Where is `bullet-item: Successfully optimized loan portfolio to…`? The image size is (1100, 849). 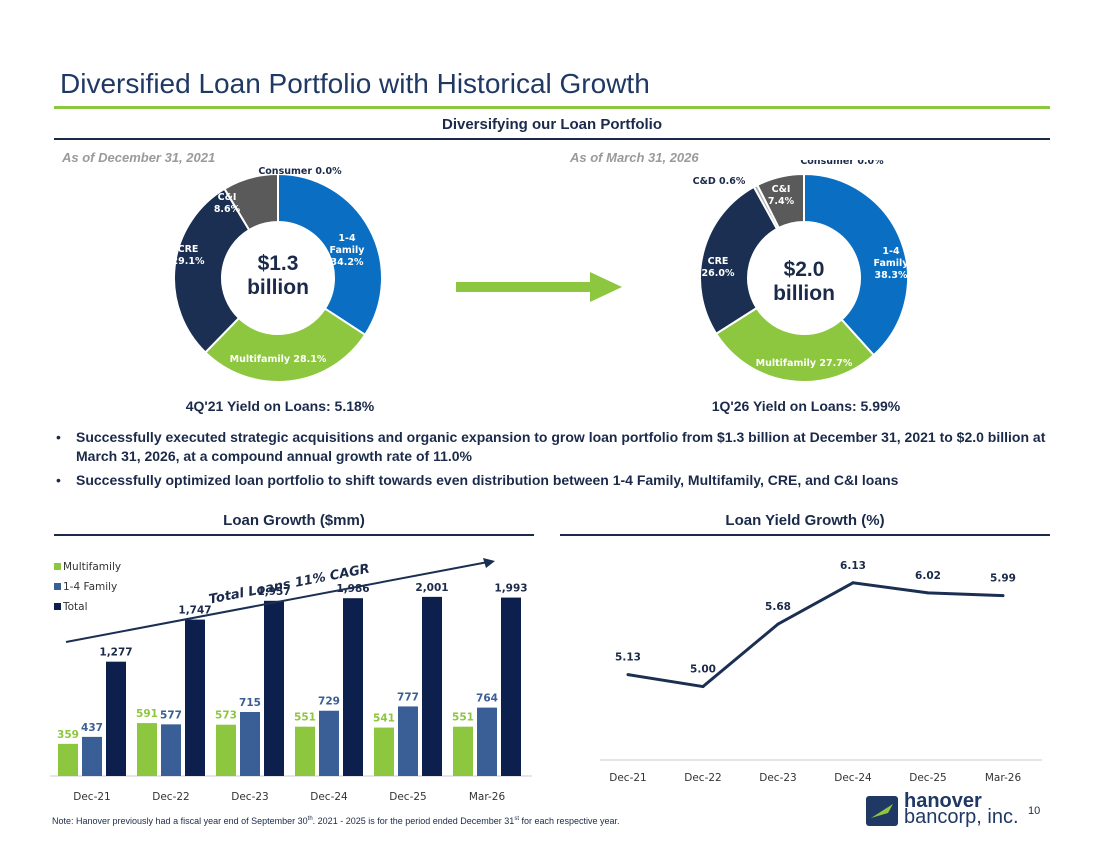 bullet-item: Successfully optimized loan portfolio to… is located at coordinates (551, 480).